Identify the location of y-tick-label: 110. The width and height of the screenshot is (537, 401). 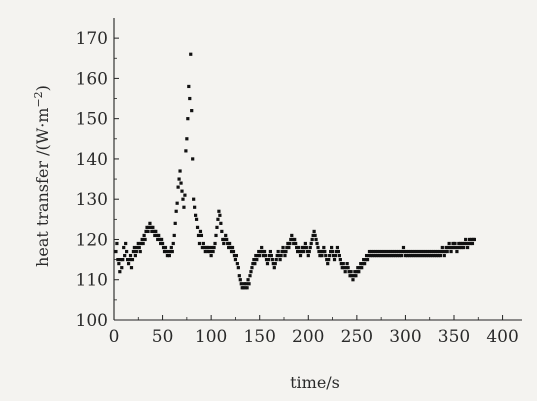
(92, 281).